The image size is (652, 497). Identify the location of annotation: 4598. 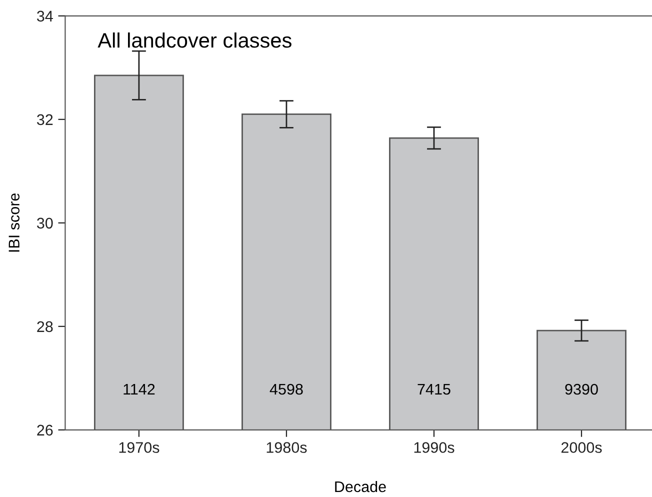
(286, 389).